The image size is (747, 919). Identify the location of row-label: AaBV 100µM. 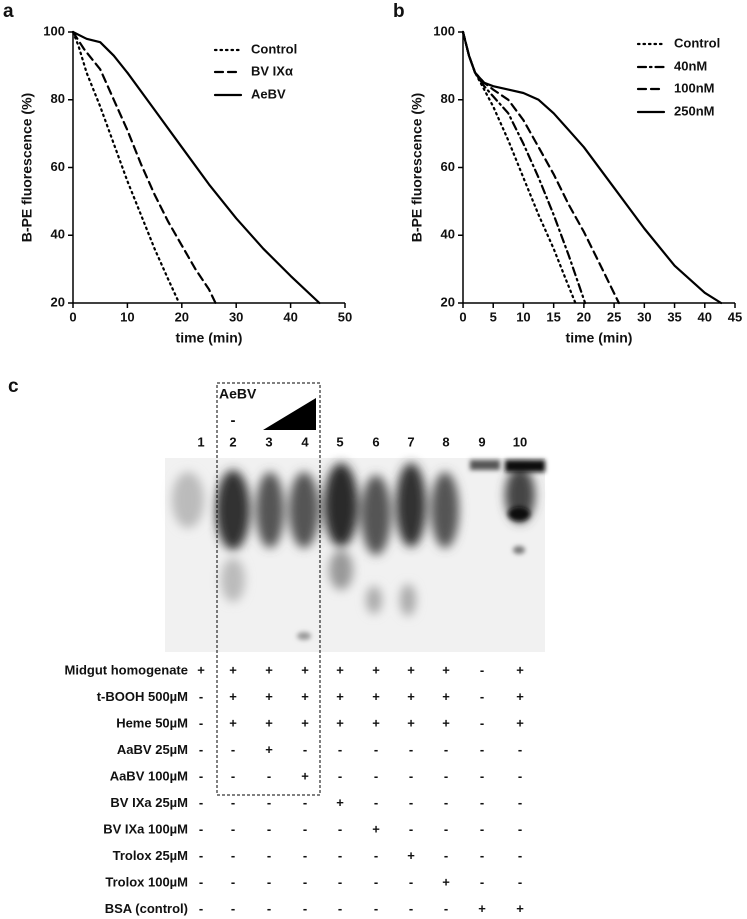
(149, 775).